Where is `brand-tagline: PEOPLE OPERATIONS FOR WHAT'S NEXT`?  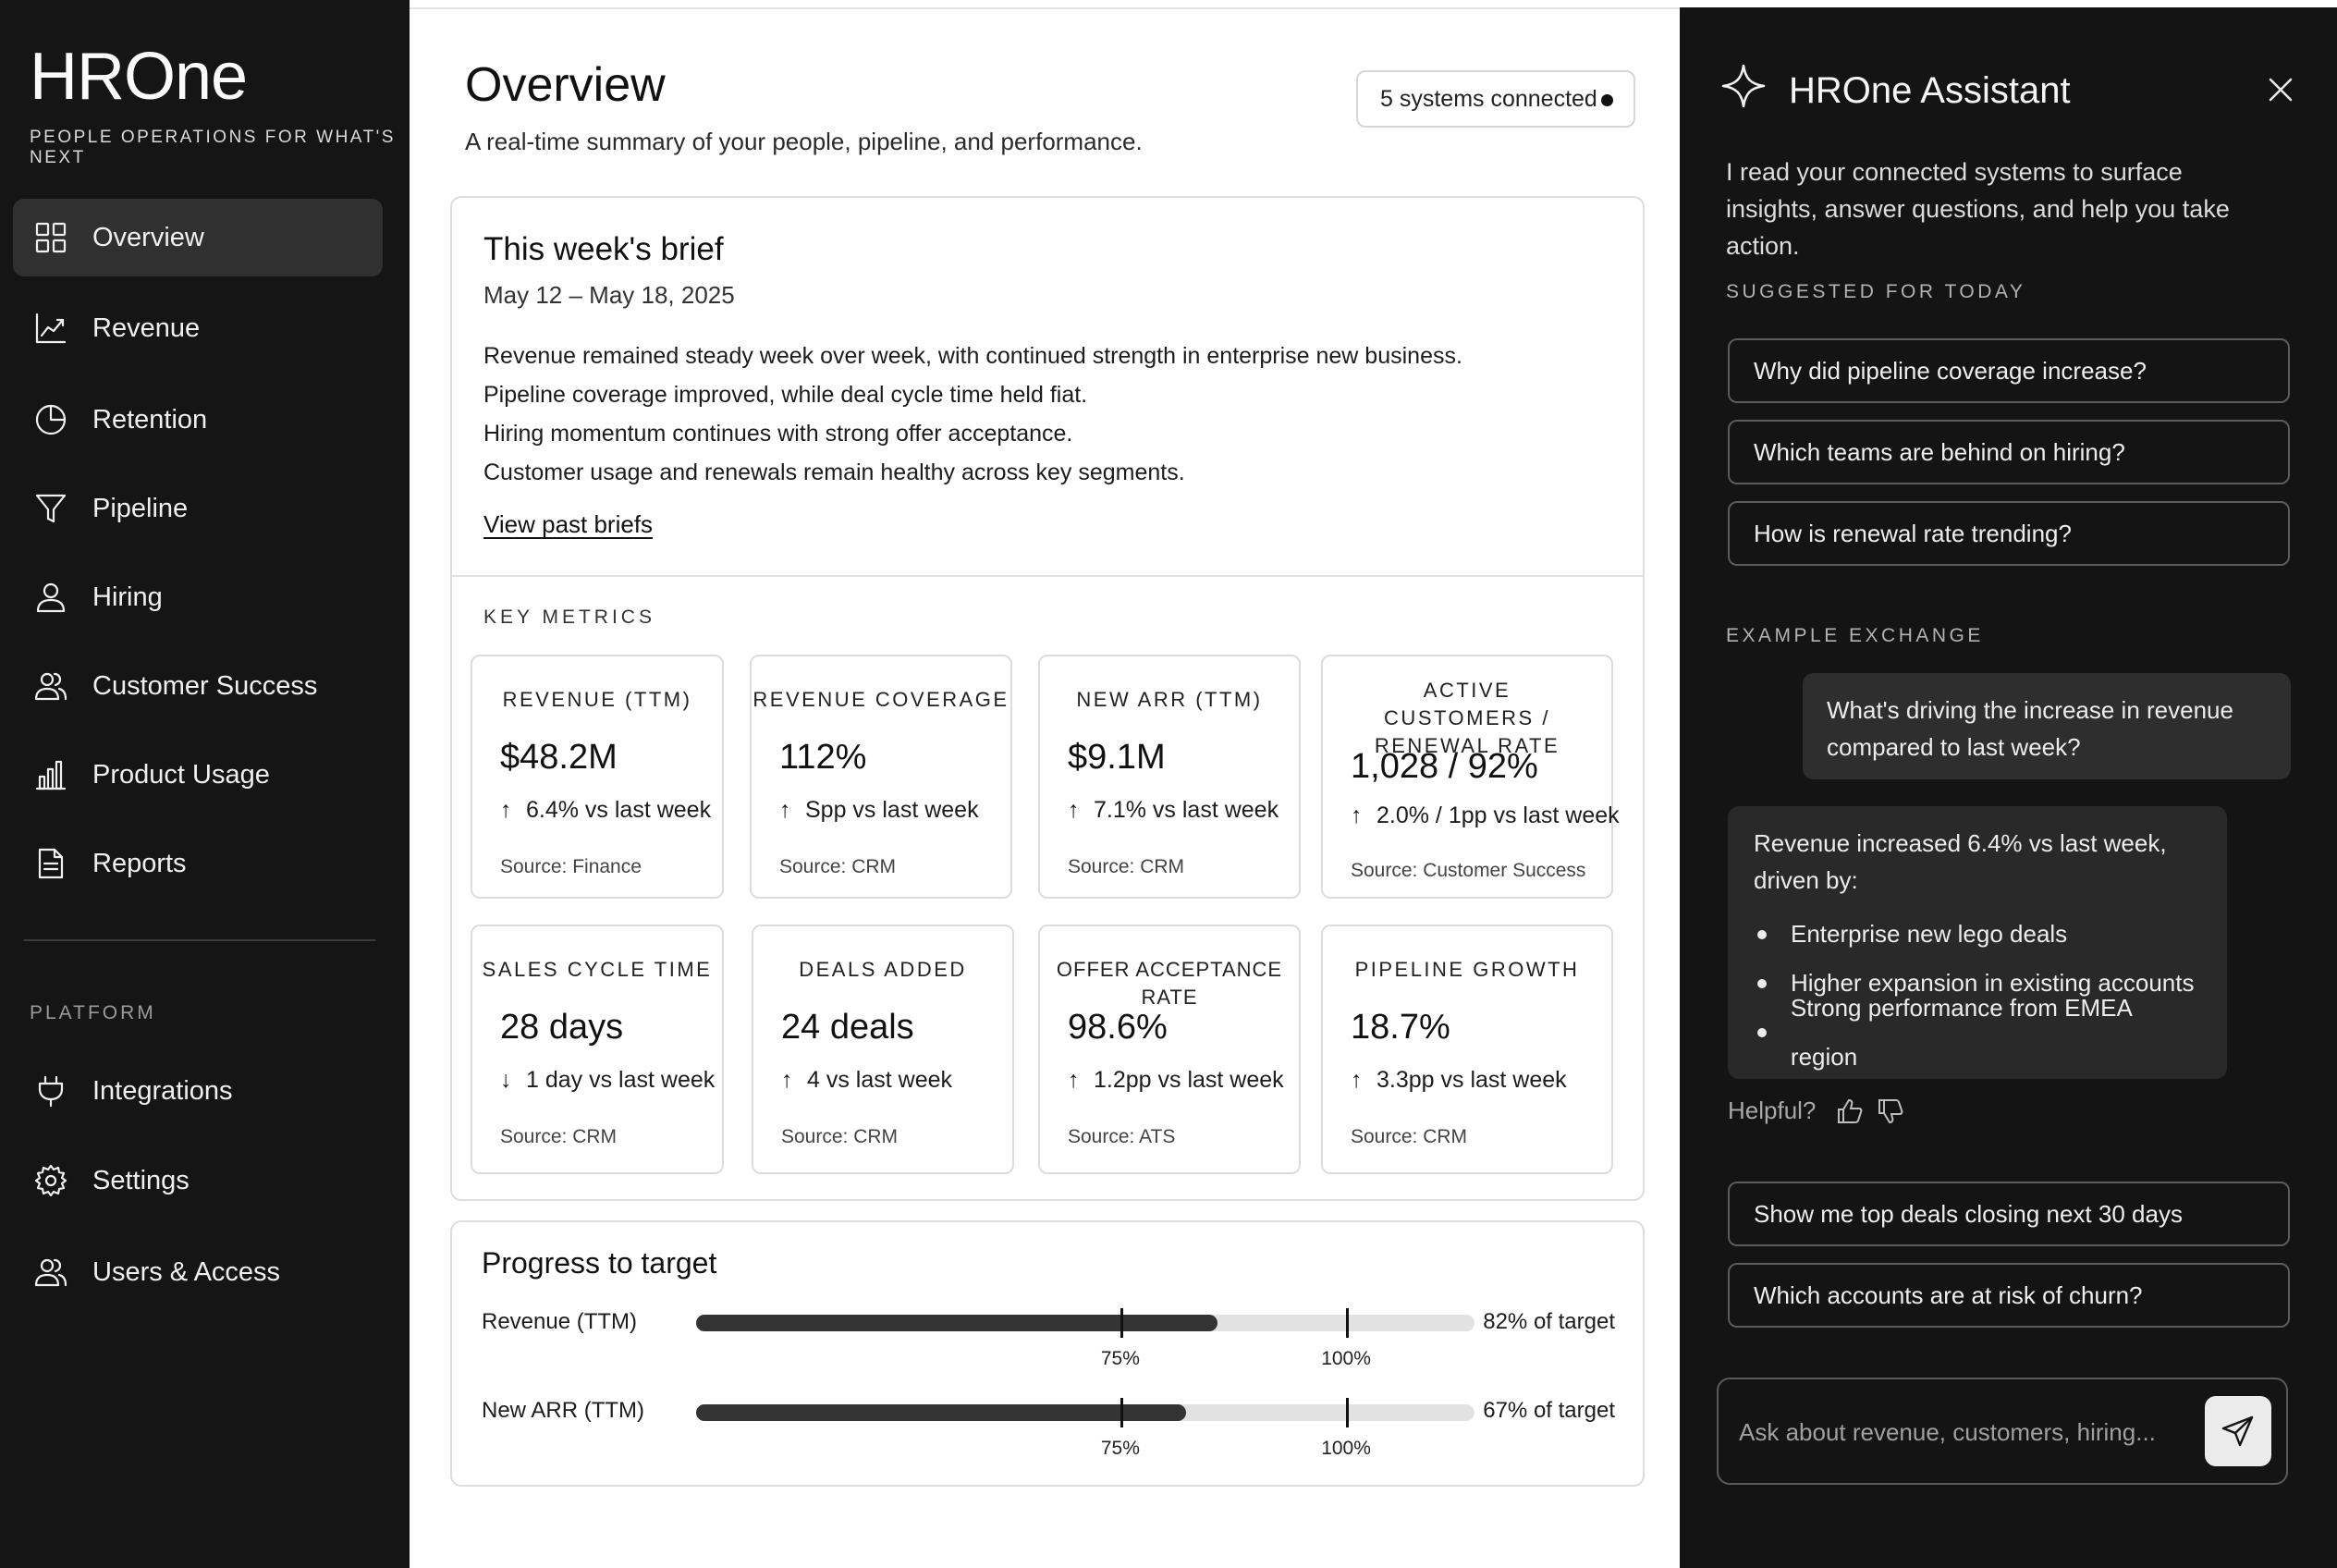
brand-tagline: PEOPLE OPERATIONS FOR WHAT'S NEXT is located at coordinates (213, 148).